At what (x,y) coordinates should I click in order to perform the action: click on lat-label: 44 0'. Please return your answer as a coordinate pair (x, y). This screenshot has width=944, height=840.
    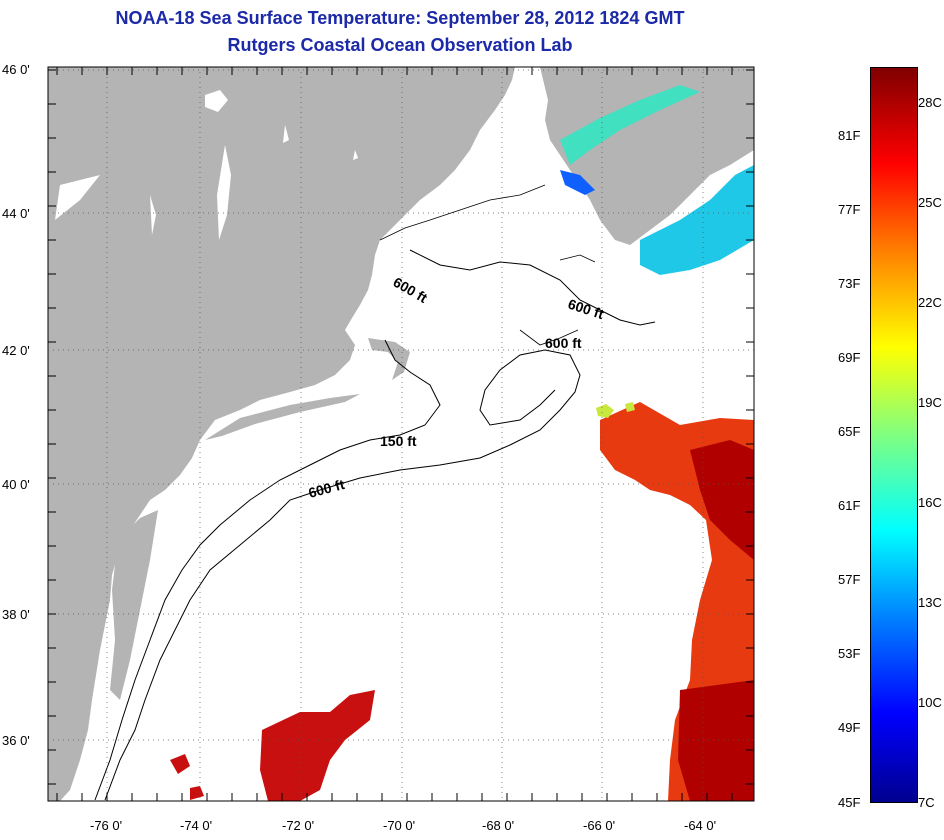
    Looking at the image, I should click on (16, 213).